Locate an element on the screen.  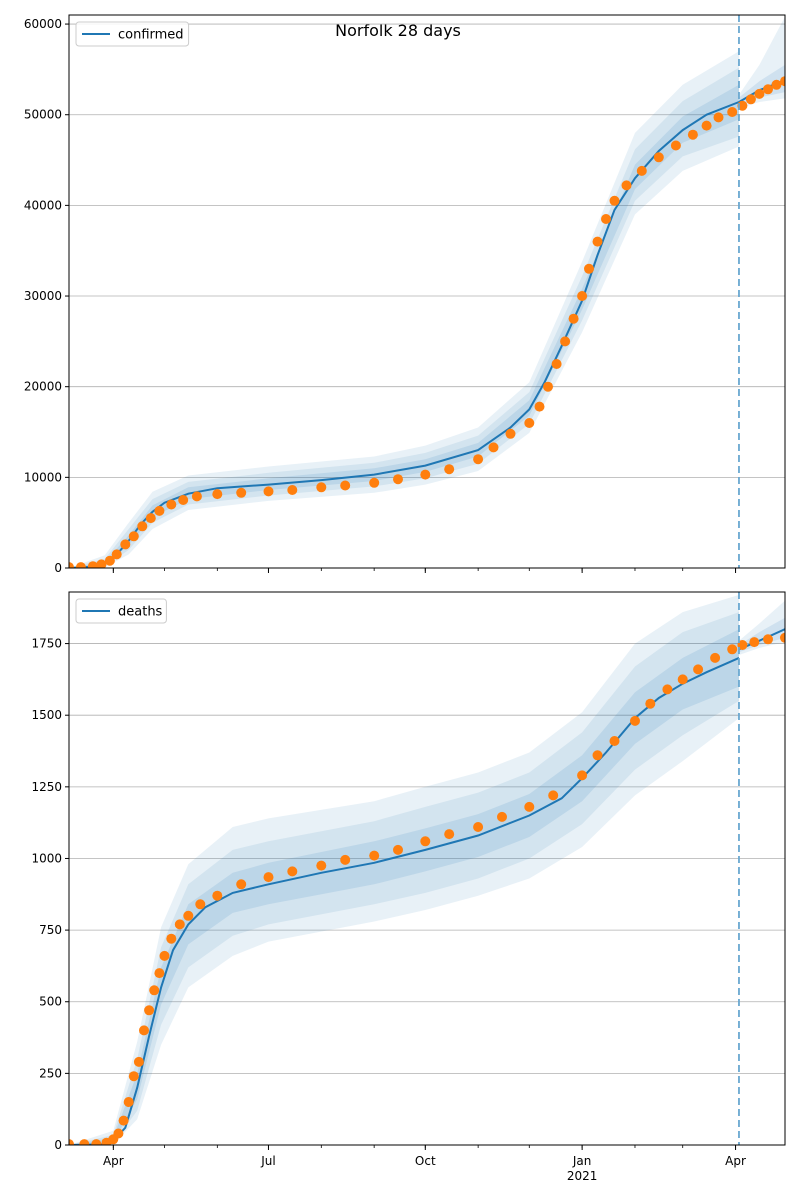
legend-box is located at coordinates (132, 34).